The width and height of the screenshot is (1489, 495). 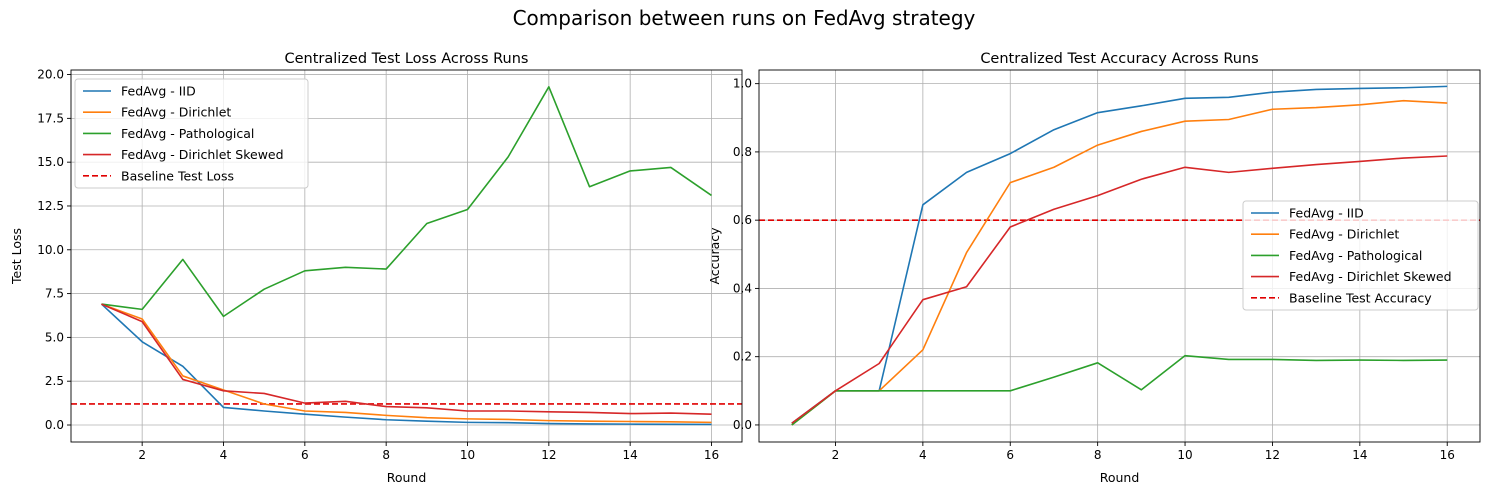 What do you see at coordinates (54, 337) in the screenshot?
I see `y-tick-label: 5.0` at bounding box center [54, 337].